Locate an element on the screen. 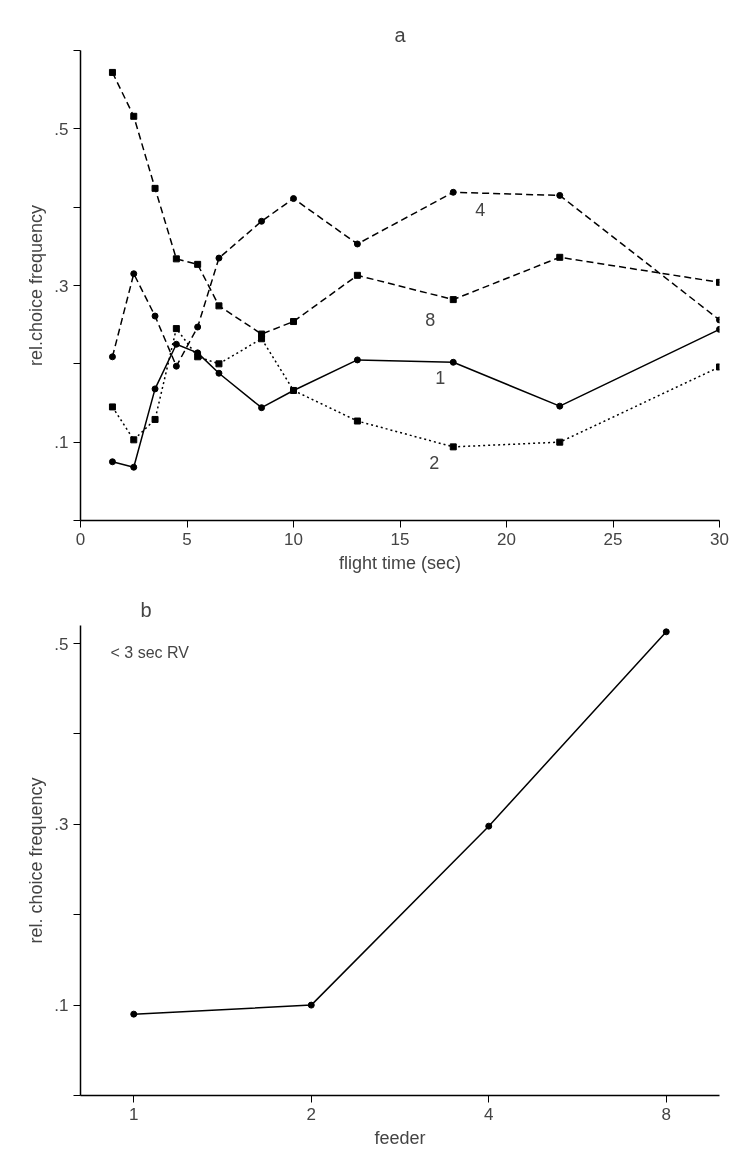  annotation: < 3 sec RV is located at coordinates (150, 652).